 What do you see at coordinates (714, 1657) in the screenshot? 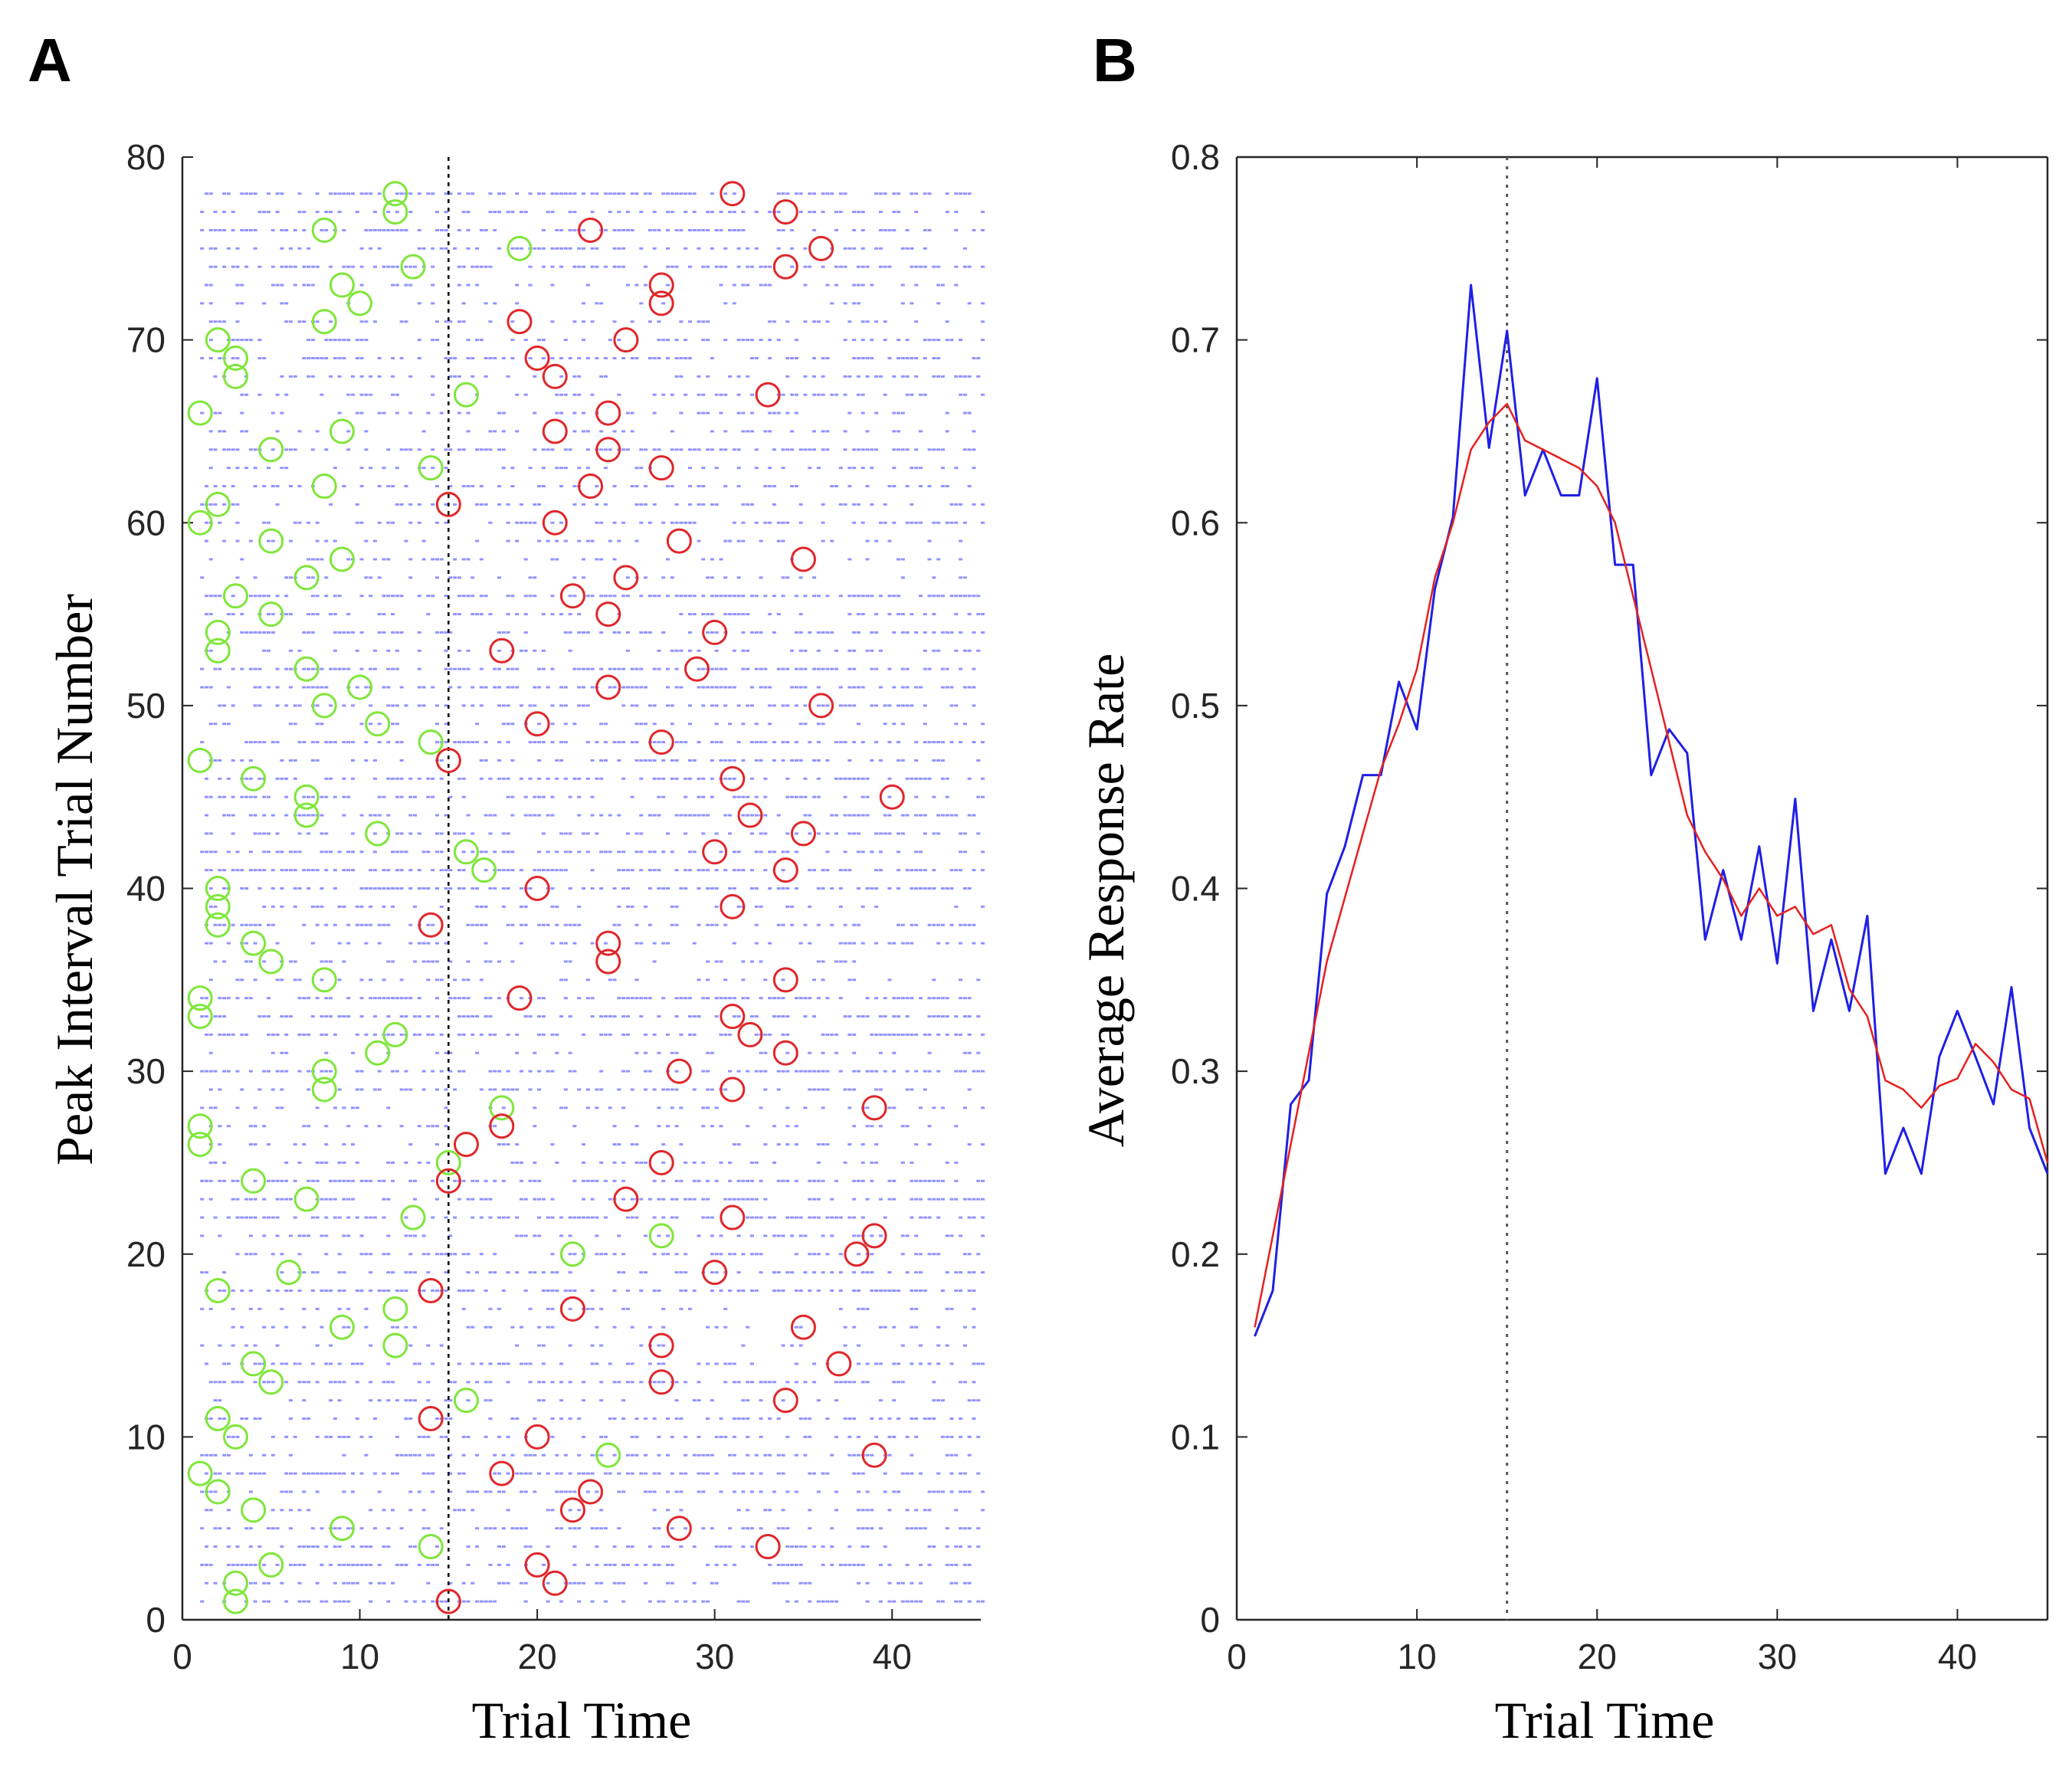
I see `panel-a-x-tick-label: 30` at bounding box center [714, 1657].